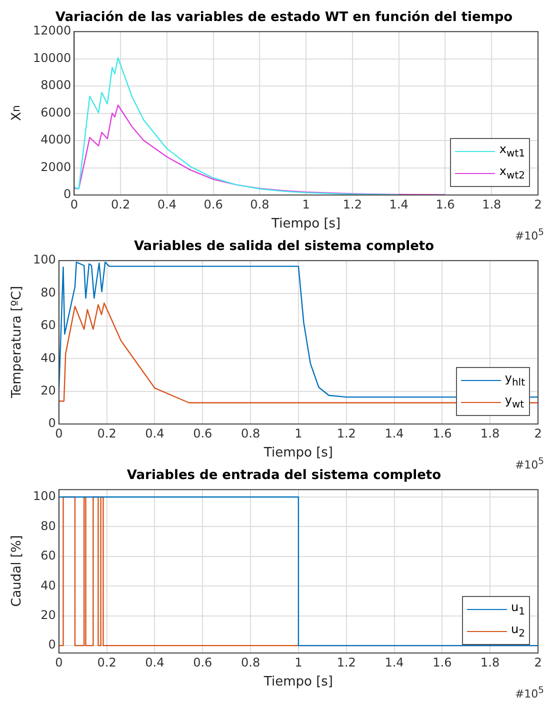 The width and height of the screenshot is (554, 705). Describe the element at coordinates (56, 112) in the screenshot. I see `y-tick-label: 6000` at that location.